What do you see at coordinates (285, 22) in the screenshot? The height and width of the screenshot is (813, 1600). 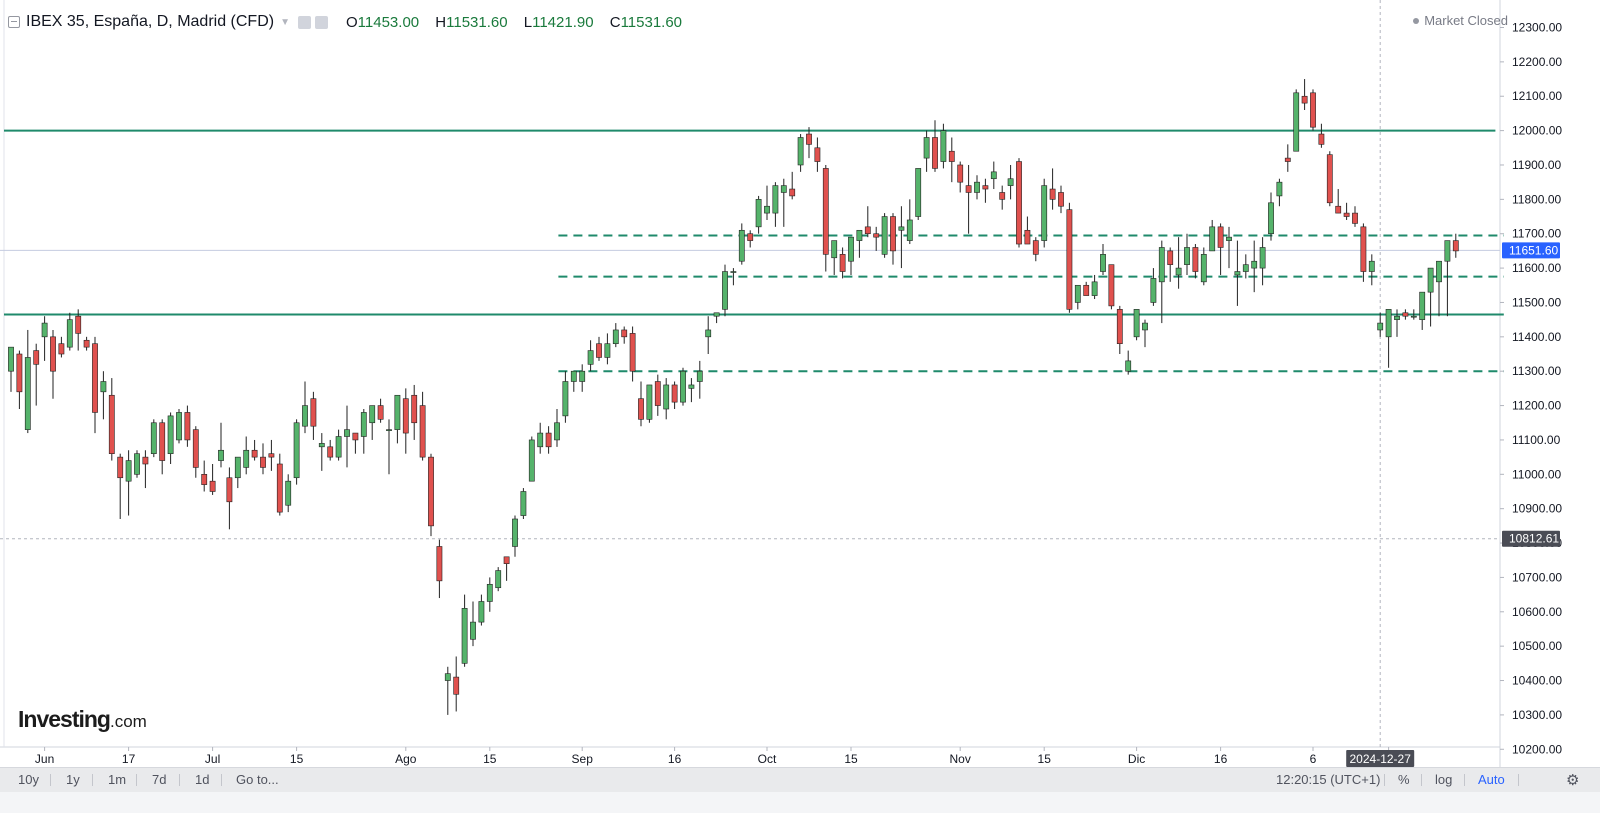 I see `chevron-down-icon: ▼` at bounding box center [285, 22].